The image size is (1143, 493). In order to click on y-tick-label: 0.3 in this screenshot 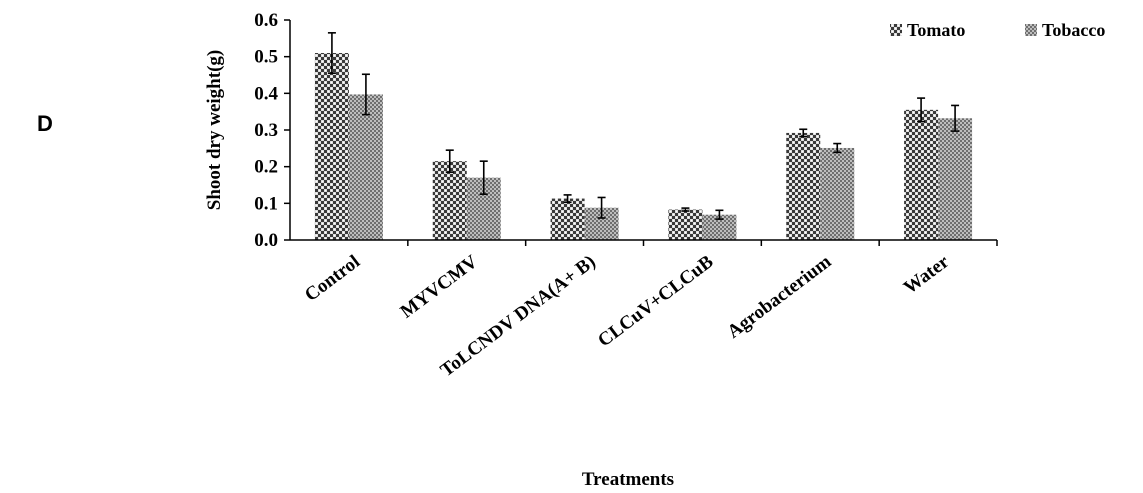, I will do `click(266, 130)`.